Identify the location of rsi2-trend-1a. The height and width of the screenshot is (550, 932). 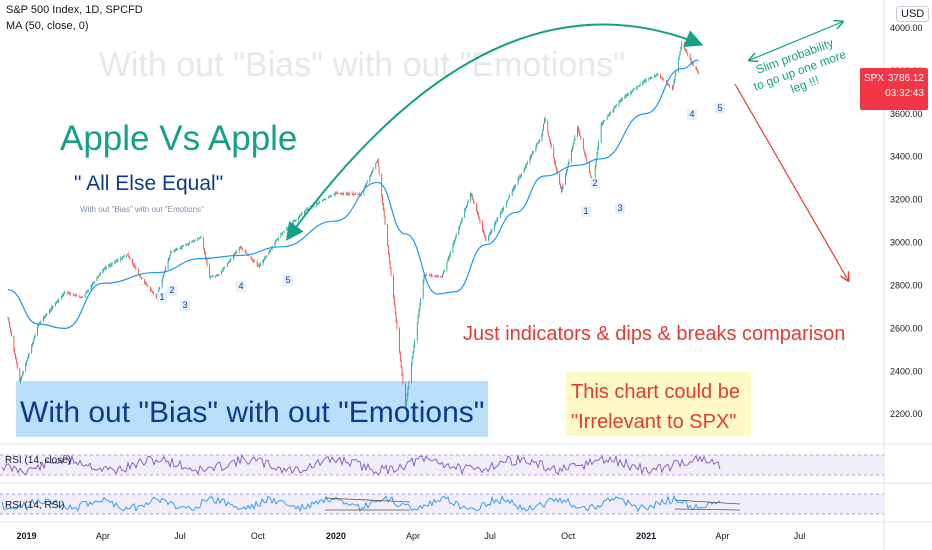
(367, 500).